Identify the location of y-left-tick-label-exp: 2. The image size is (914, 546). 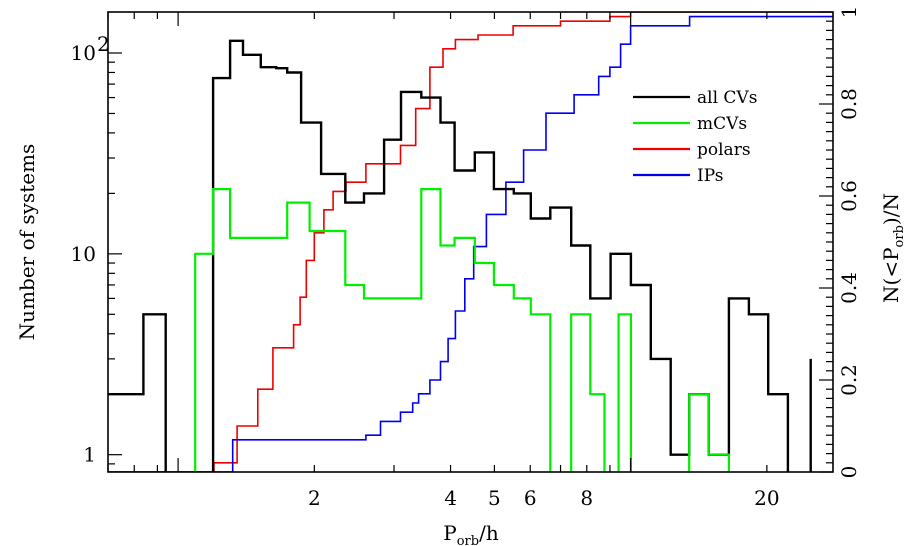
(103, 44).